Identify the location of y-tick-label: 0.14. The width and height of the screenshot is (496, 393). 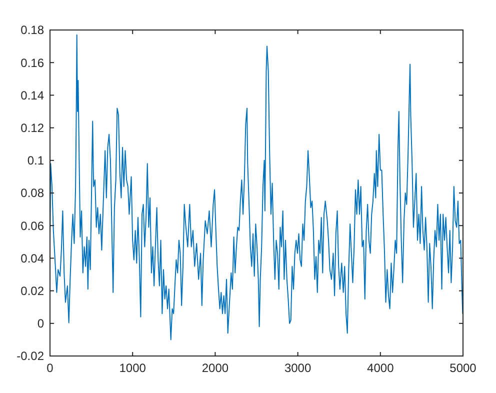
(32, 95).